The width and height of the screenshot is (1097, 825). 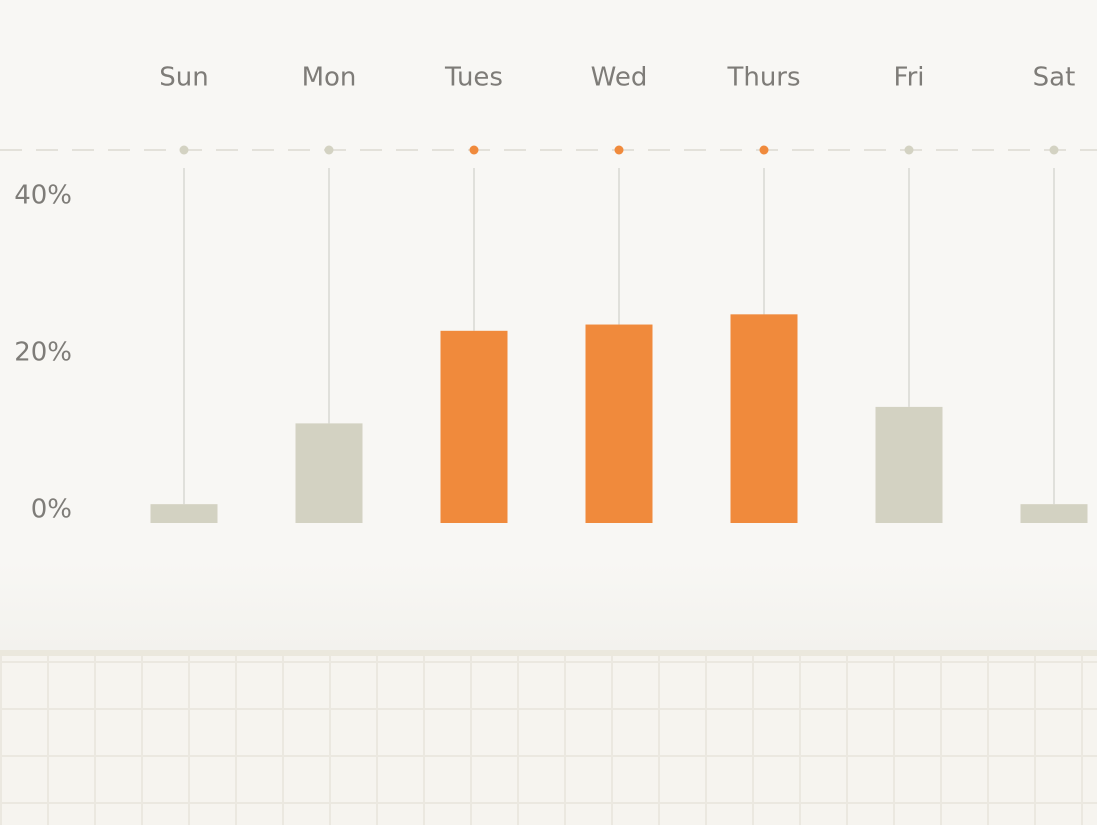 What do you see at coordinates (51, 510) in the screenshot?
I see `y-tick-label: 0%` at bounding box center [51, 510].